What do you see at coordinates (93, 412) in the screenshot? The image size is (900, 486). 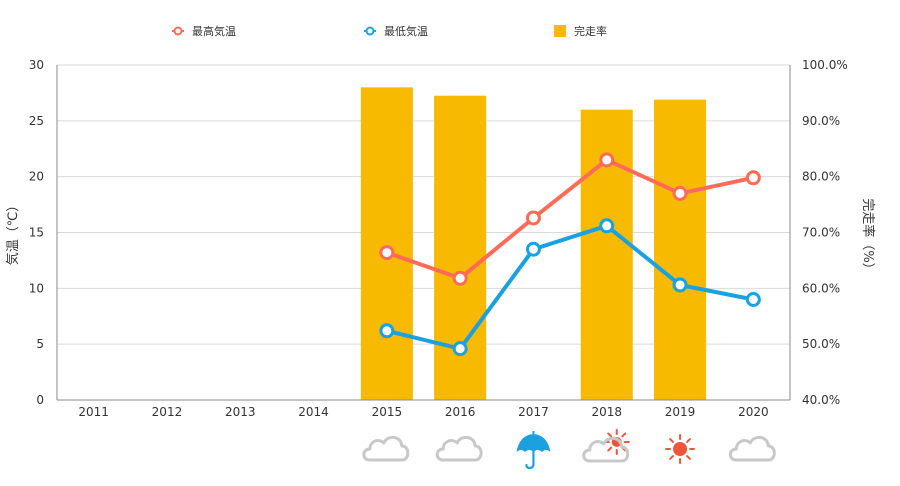 I see `x-tick-label: 2011` at bounding box center [93, 412].